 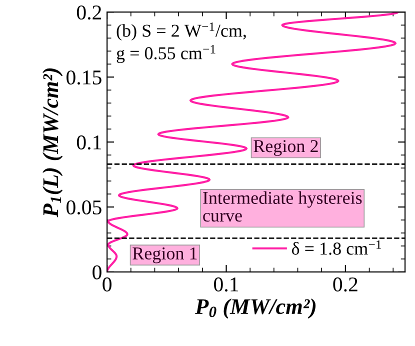 I want to click on y-tick-label: 0.15, so click(x=84, y=77).